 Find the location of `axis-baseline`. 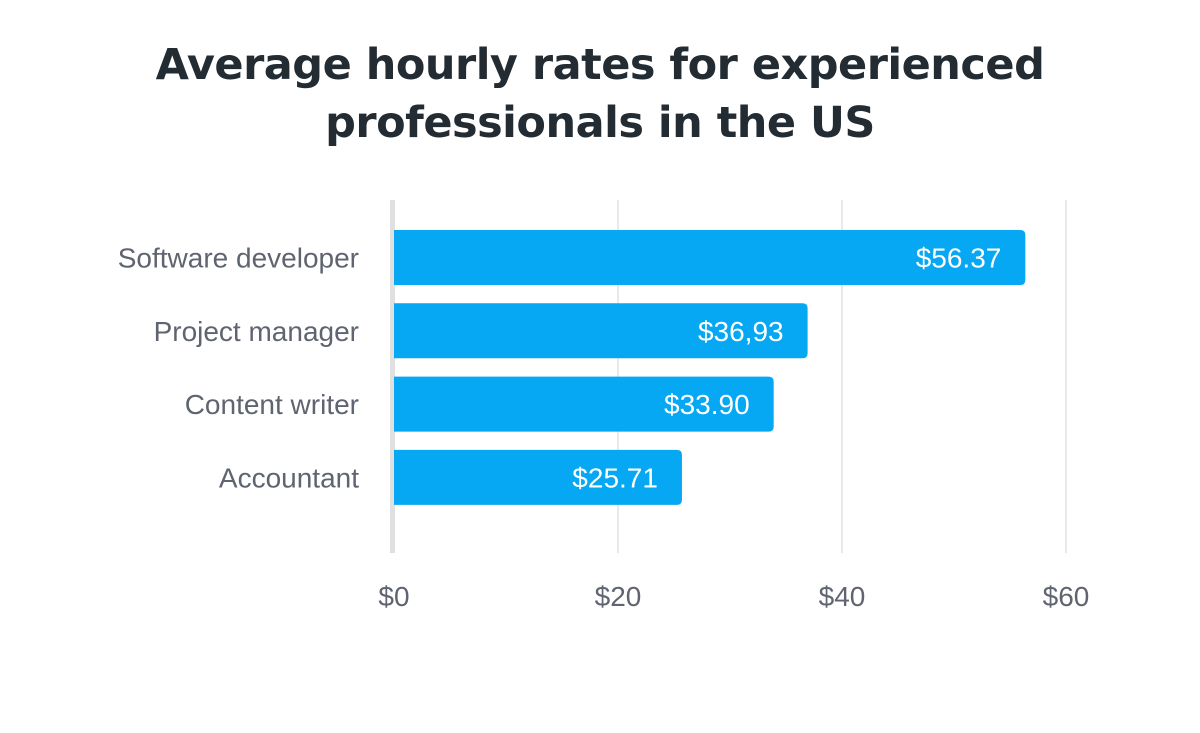

axis-baseline is located at coordinates (392, 376).